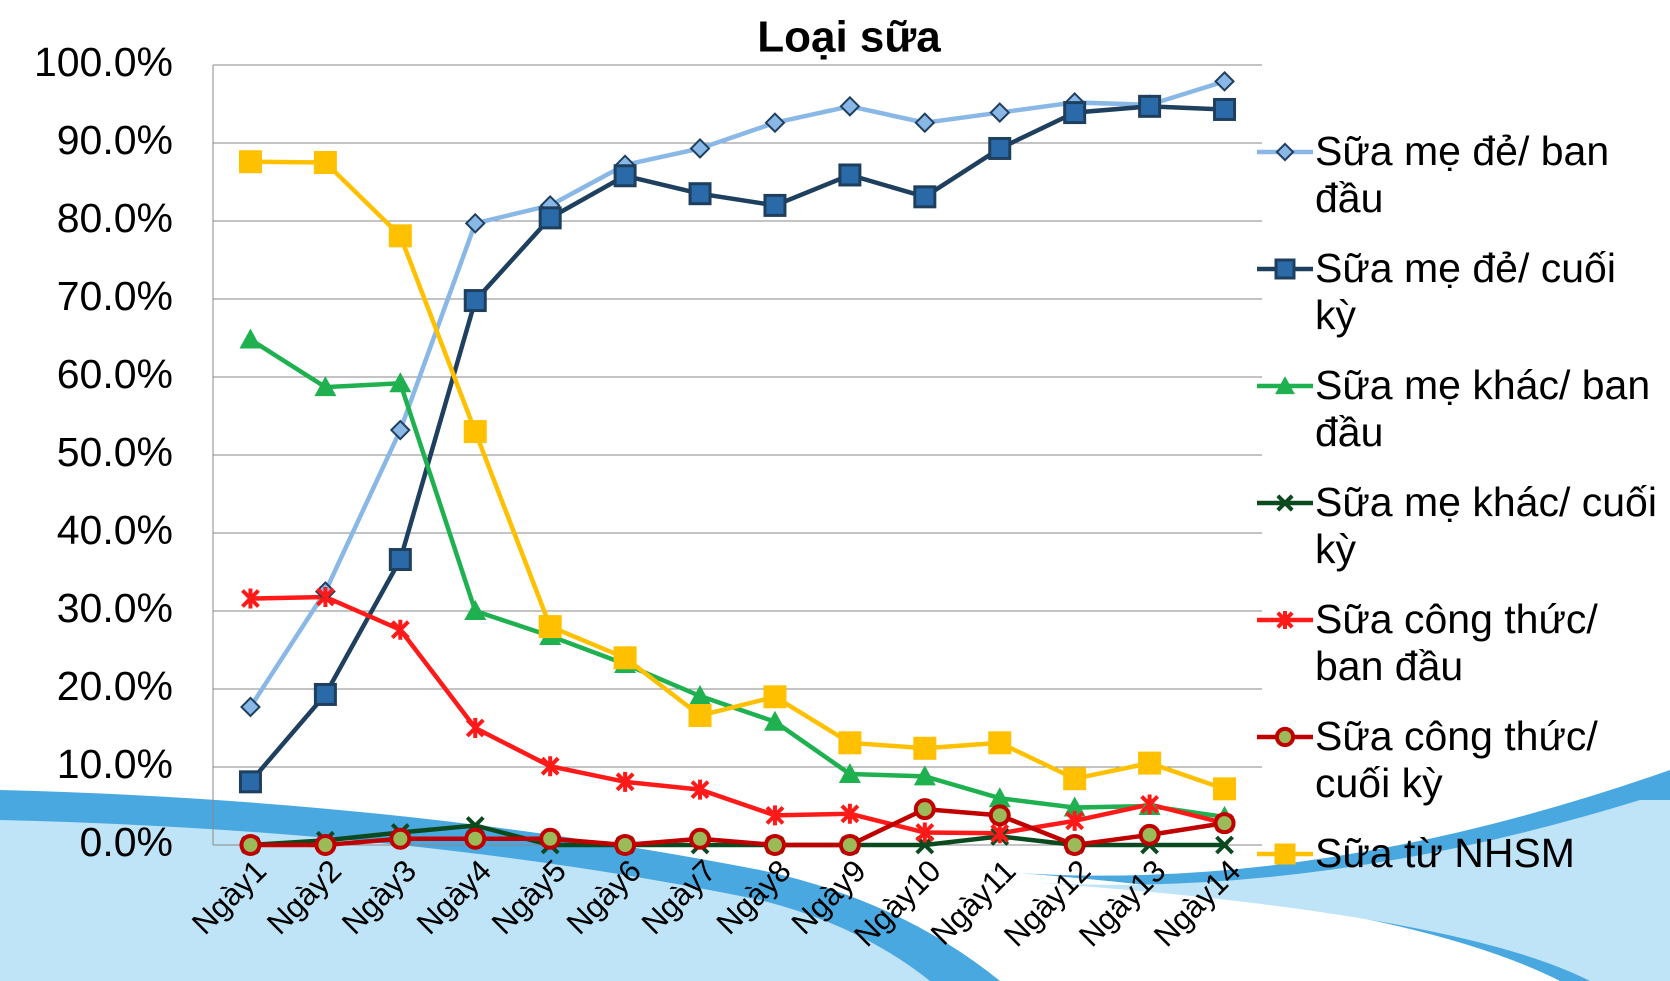 Image resolution: width=1670 pixels, height=981 pixels. I want to click on y-tick-label: 0.0%, so click(126, 842).